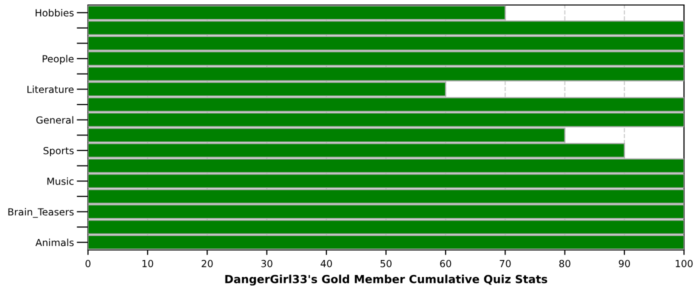 Image resolution: width=700 pixels, height=300 pixels. What do you see at coordinates (54, 242) in the screenshot?
I see `y-tick-label: Animals` at bounding box center [54, 242].